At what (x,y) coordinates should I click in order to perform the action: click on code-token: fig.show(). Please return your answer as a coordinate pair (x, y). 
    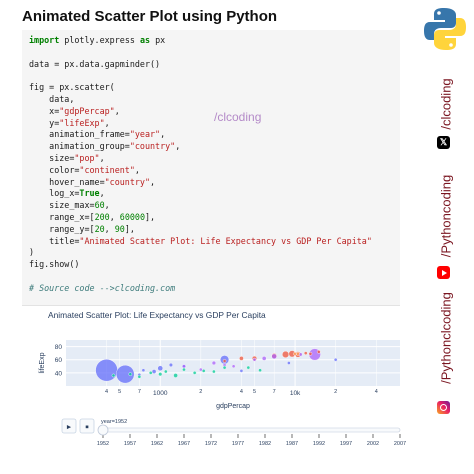
    Looking at the image, I should click on (54, 264).